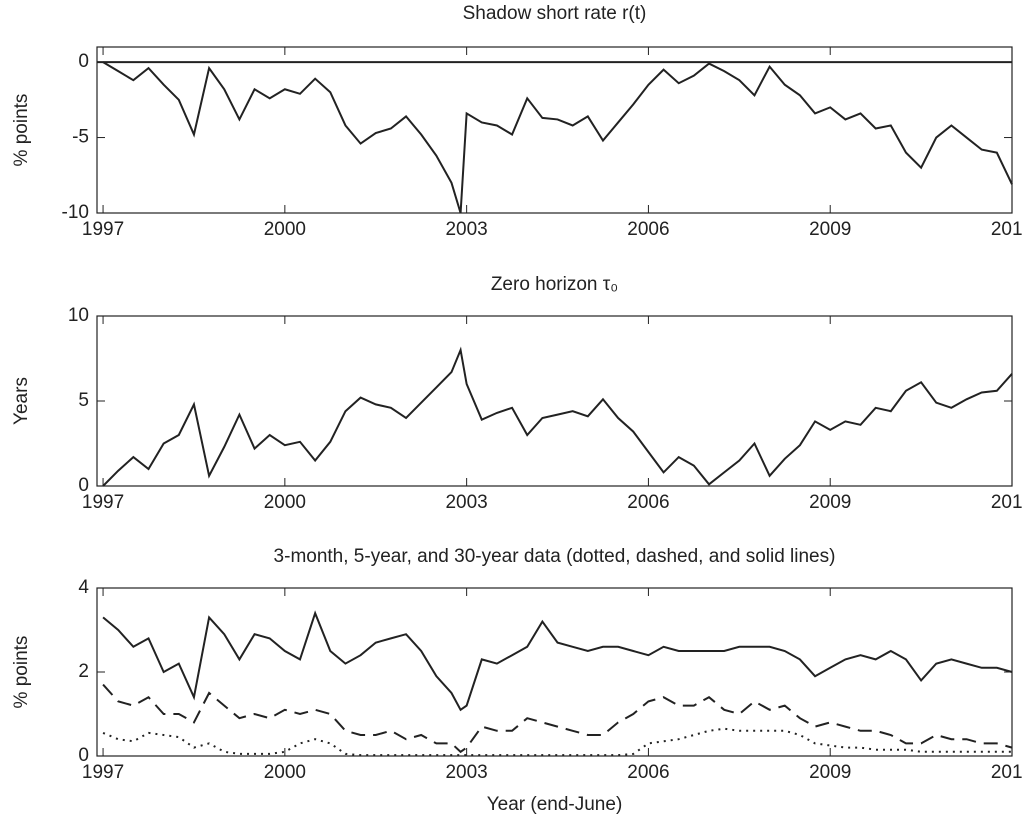  I want to click on chart-title: Zero horizon τ₀, so click(554, 284).